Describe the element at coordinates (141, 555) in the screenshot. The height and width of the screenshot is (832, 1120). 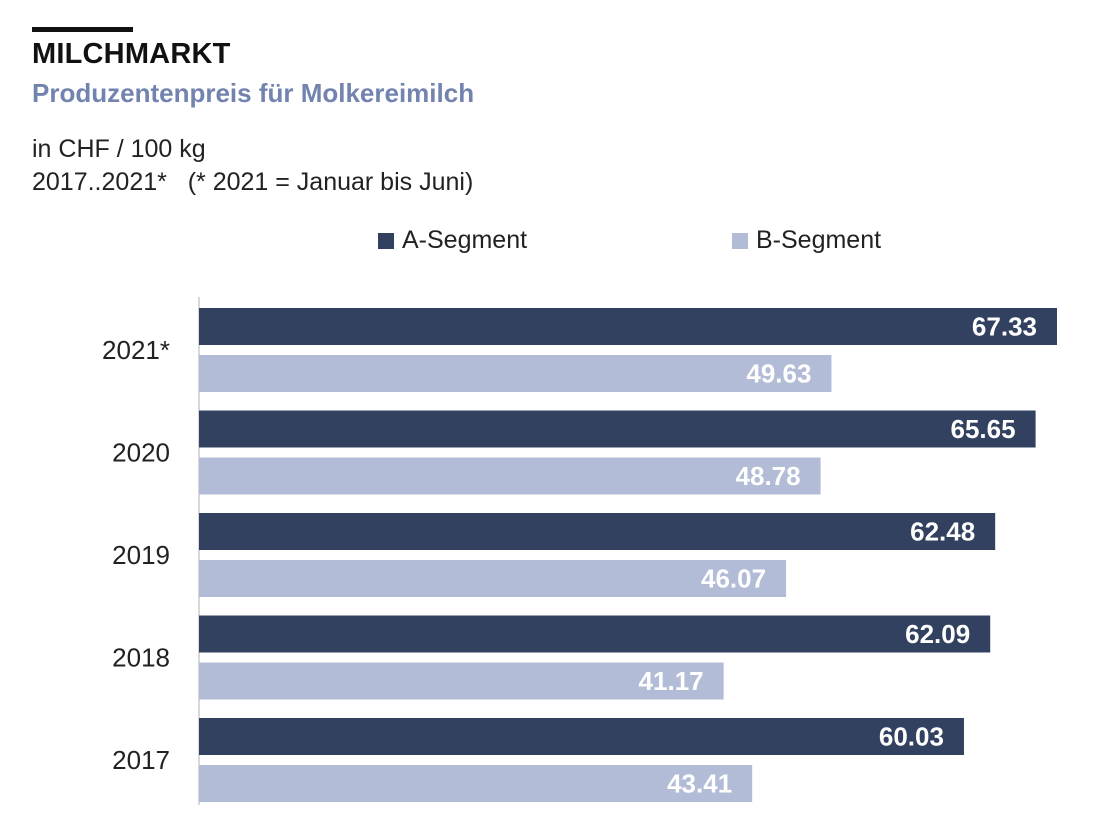
I see `category-label: 2019` at that location.